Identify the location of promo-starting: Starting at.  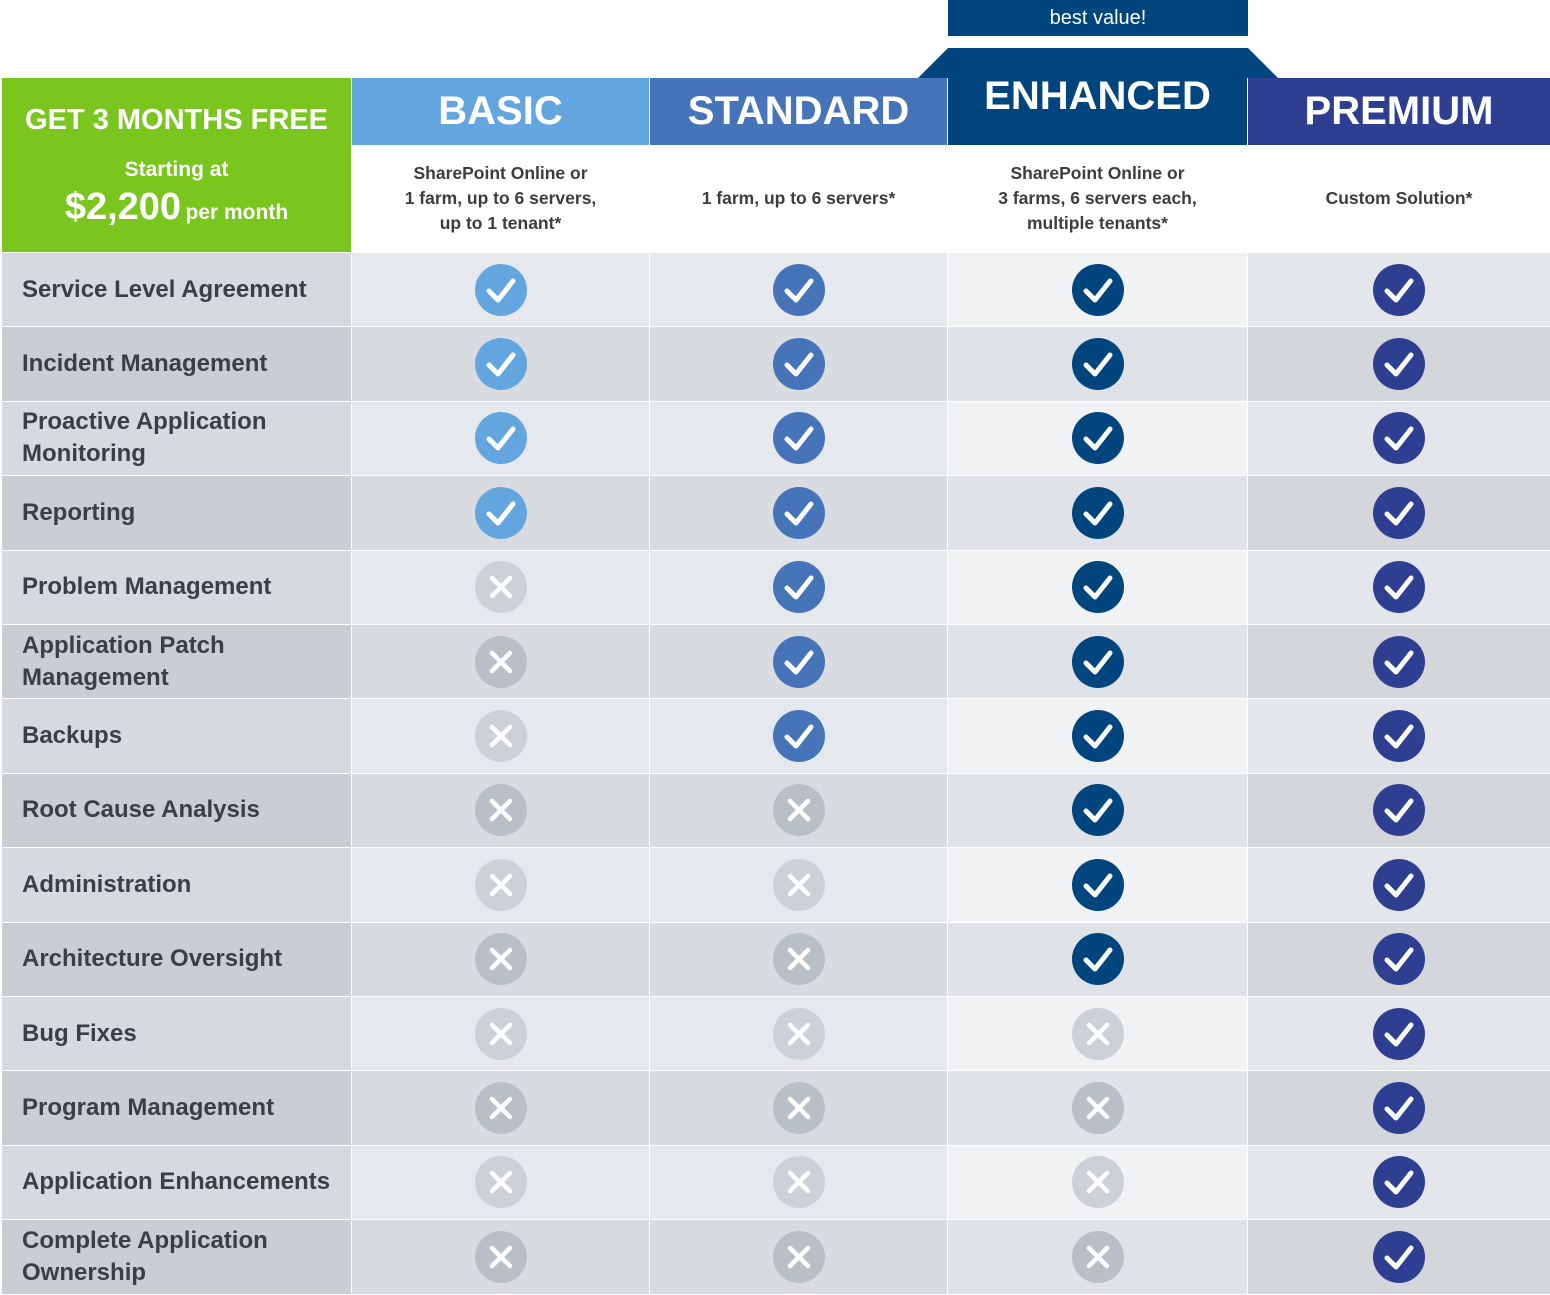
(176, 169).